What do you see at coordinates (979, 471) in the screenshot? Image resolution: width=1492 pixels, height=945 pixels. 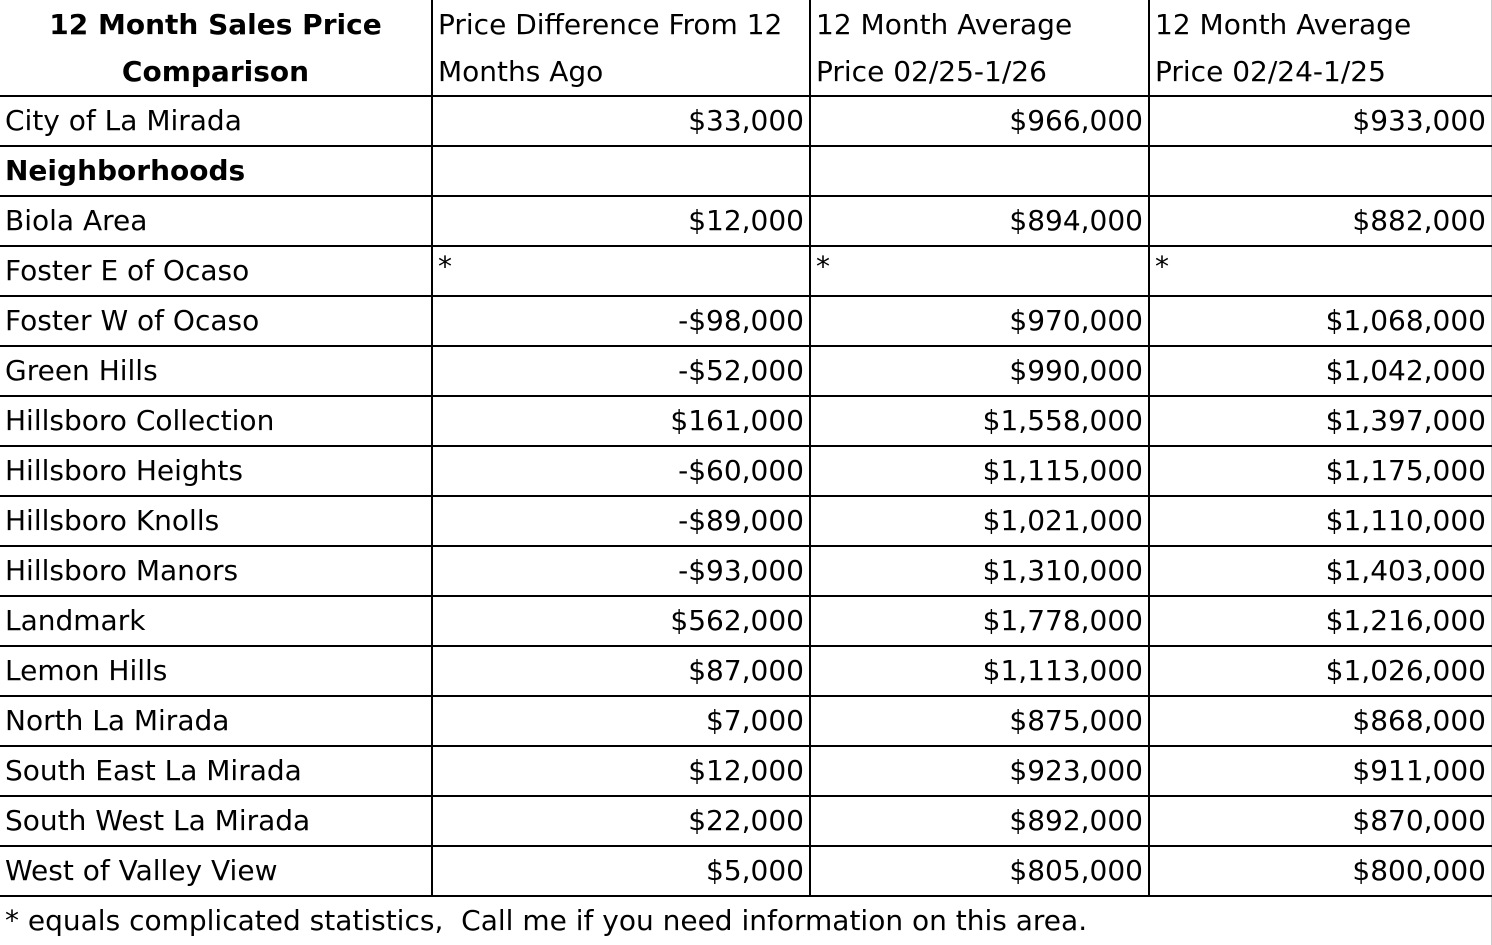 I see `cell: $1,115,000` at bounding box center [979, 471].